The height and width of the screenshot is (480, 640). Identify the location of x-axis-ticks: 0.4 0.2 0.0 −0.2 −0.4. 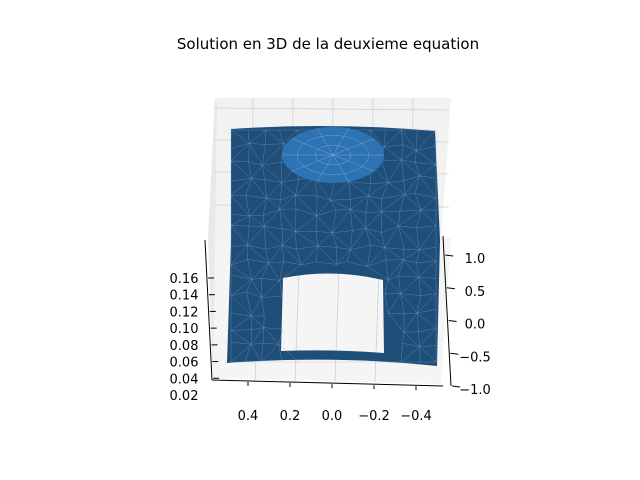
(335, 403).